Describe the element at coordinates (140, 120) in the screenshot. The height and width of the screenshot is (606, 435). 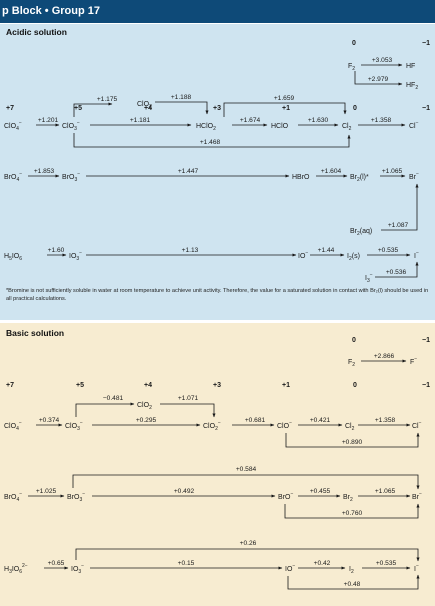
I see `pot-clo3-hclo2: +1.181` at that location.